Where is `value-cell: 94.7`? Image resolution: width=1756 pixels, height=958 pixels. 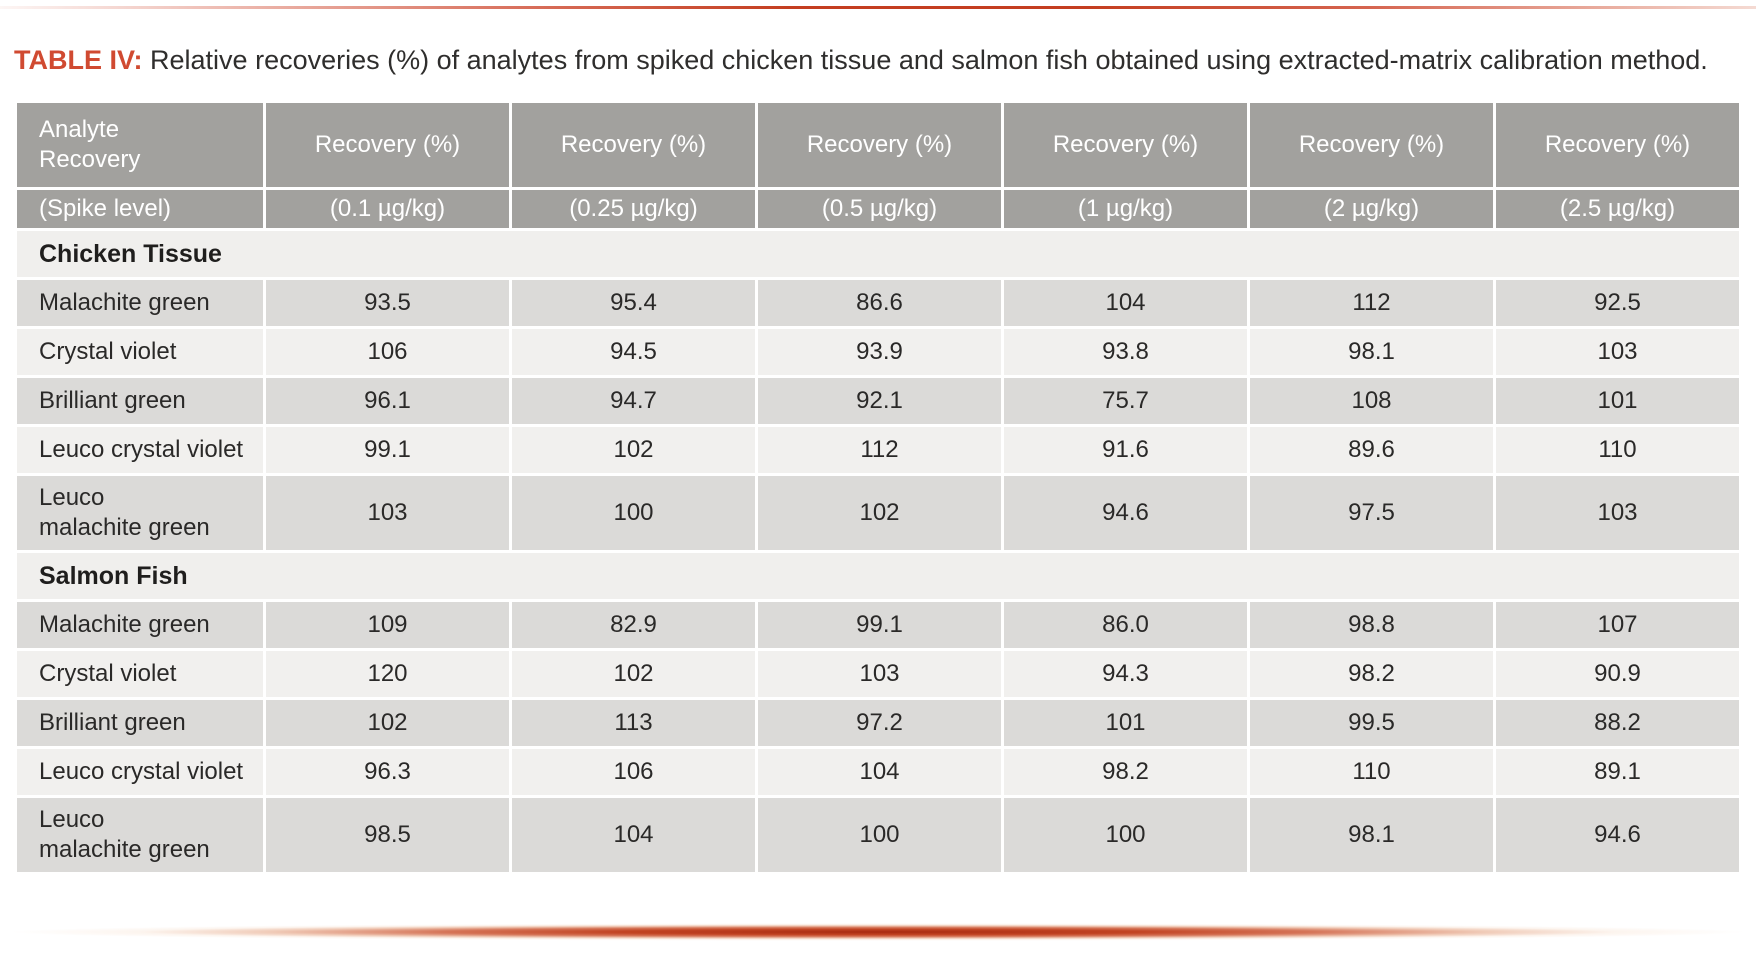 value-cell: 94.7 is located at coordinates (633, 401).